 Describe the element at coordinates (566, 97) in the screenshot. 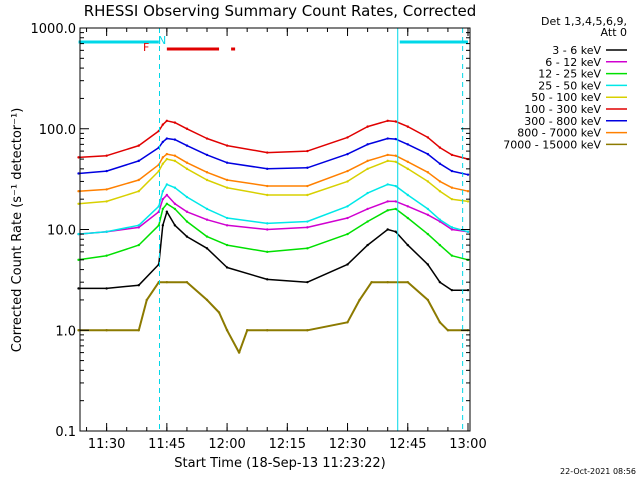

I see `legend-label: 50 - 100 keV` at that location.